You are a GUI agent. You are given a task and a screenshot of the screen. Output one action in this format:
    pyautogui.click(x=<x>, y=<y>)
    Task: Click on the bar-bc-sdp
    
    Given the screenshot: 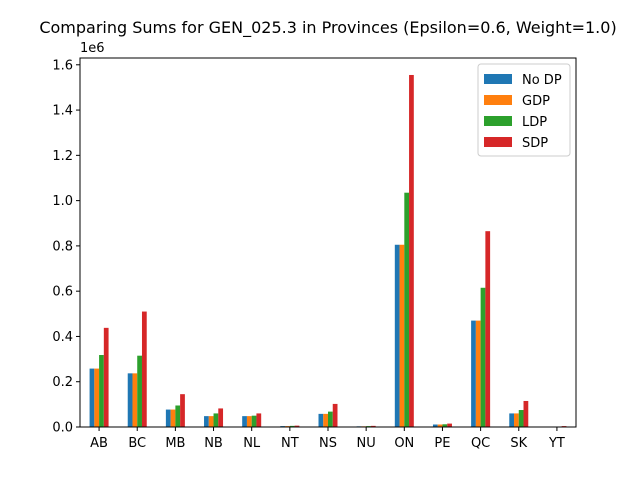 What is the action you would take?
    pyautogui.click(x=144, y=369)
    